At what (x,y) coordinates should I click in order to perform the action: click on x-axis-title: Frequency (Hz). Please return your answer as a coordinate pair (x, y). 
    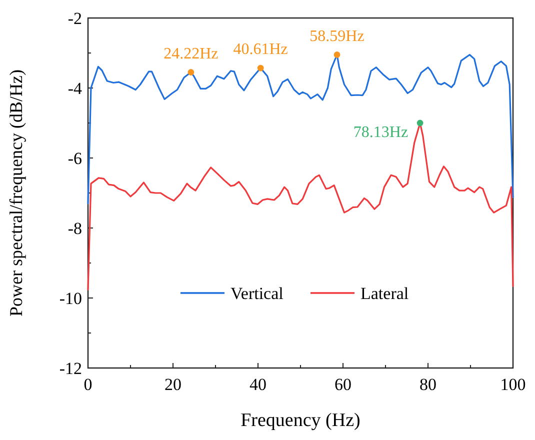
    Looking at the image, I should click on (300, 420).